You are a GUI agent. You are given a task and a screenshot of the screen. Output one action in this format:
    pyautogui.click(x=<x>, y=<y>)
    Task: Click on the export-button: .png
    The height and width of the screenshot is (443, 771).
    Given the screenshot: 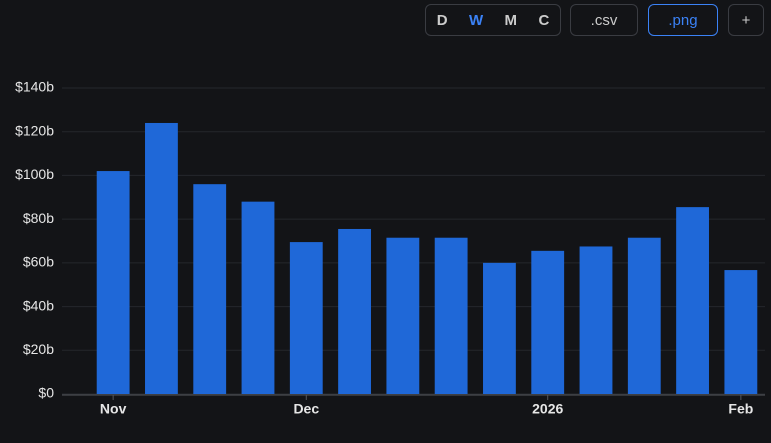 What is the action you would take?
    pyautogui.click(x=683, y=20)
    